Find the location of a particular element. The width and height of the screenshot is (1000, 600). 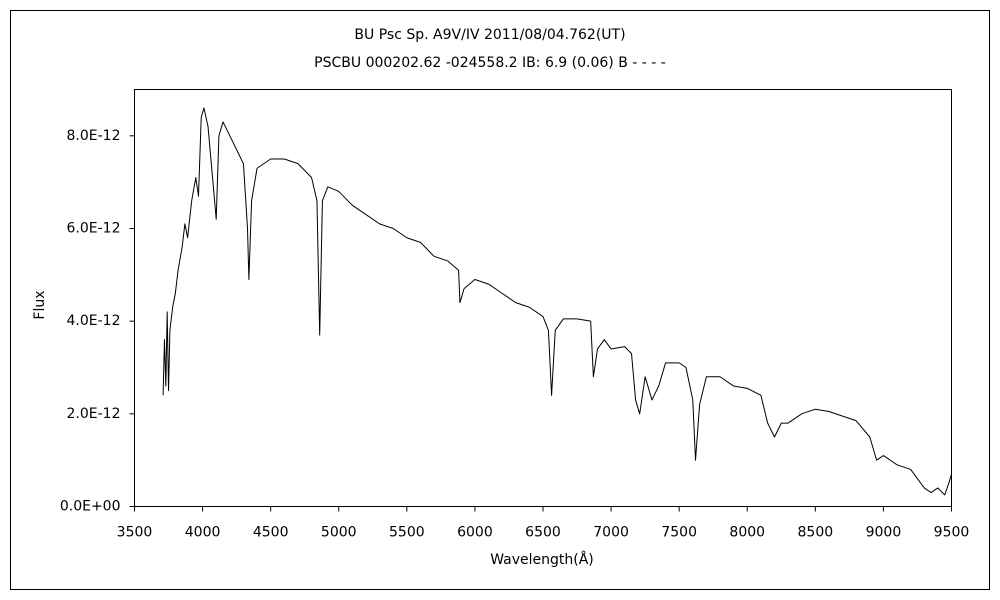

x-tick-label: 8000 is located at coordinates (747, 533).